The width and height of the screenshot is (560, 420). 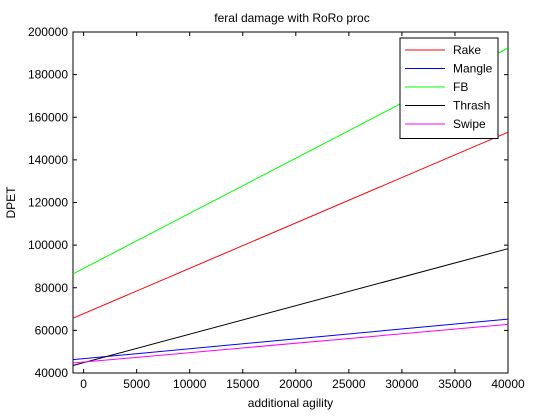 What do you see at coordinates (508, 384) in the screenshot?
I see `x-tick-label: 40000` at bounding box center [508, 384].